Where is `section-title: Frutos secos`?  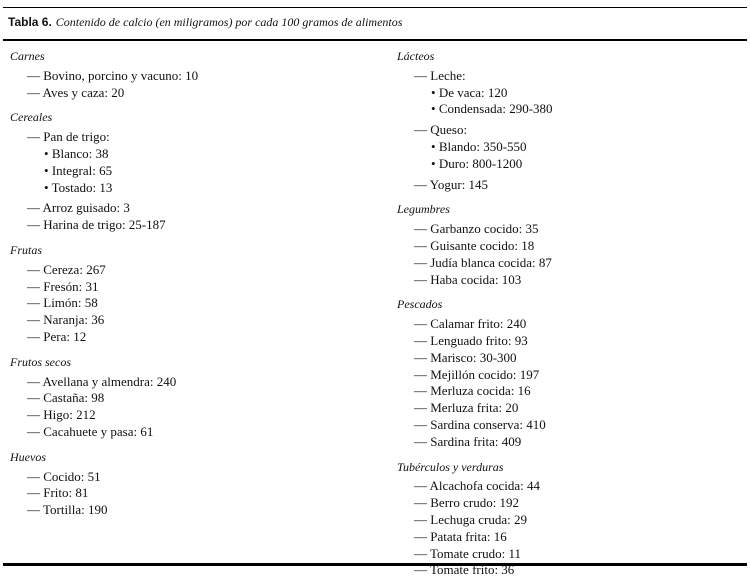 section-title: Frutos secos is located at coordinates (40, 361).